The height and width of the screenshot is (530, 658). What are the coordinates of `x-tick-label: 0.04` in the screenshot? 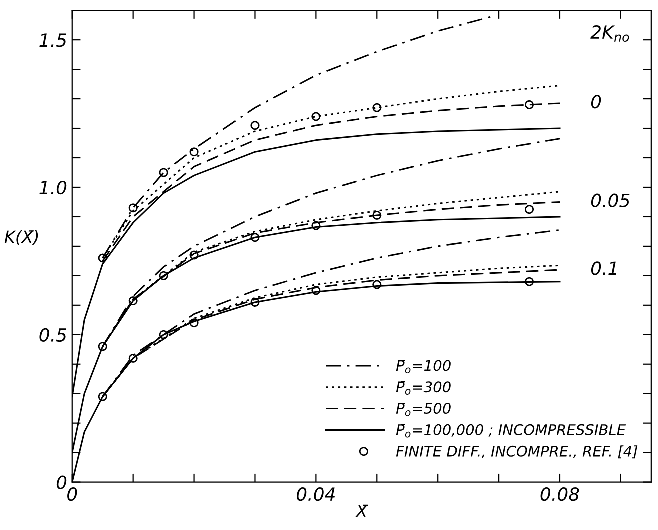 It's located at (315, 494).